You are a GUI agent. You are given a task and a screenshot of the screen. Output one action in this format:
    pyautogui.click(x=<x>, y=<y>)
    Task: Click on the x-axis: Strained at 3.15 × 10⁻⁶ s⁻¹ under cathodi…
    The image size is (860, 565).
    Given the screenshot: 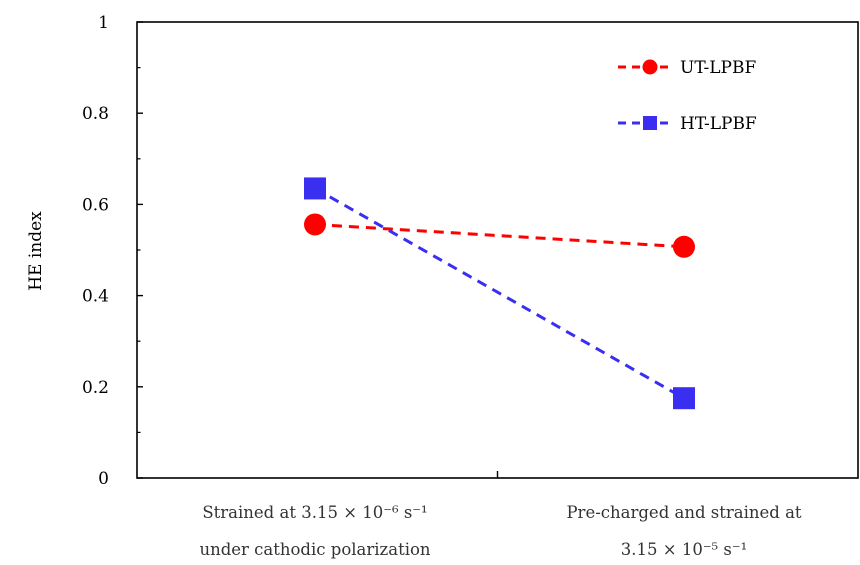 What is the action you would take?
    pyautogui.click(x=500, y=515)
    